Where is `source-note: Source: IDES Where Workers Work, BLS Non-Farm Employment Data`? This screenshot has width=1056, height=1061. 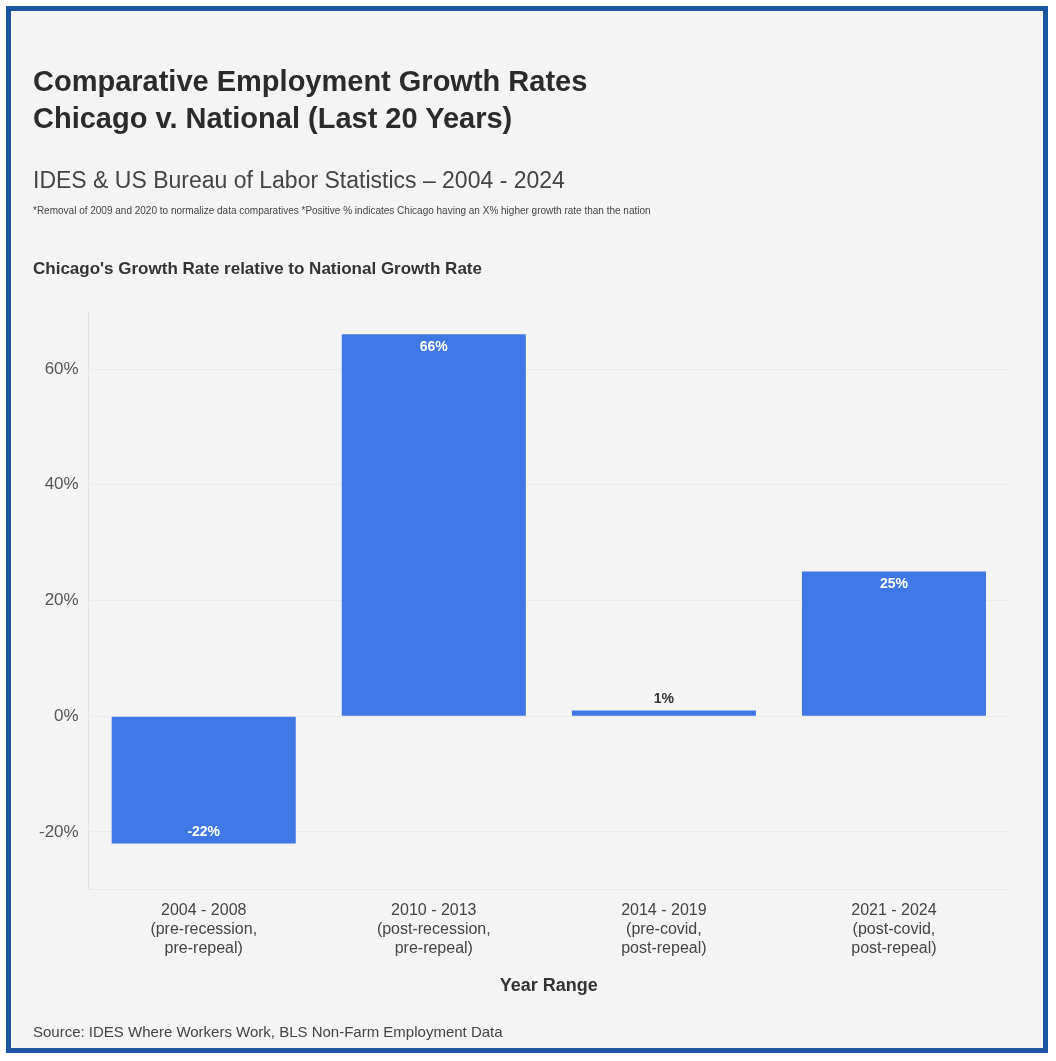
source-note: Source: IDES Where Workers Work, BLS Non-Farm Employment Data is located at coordinates (268, 1031).